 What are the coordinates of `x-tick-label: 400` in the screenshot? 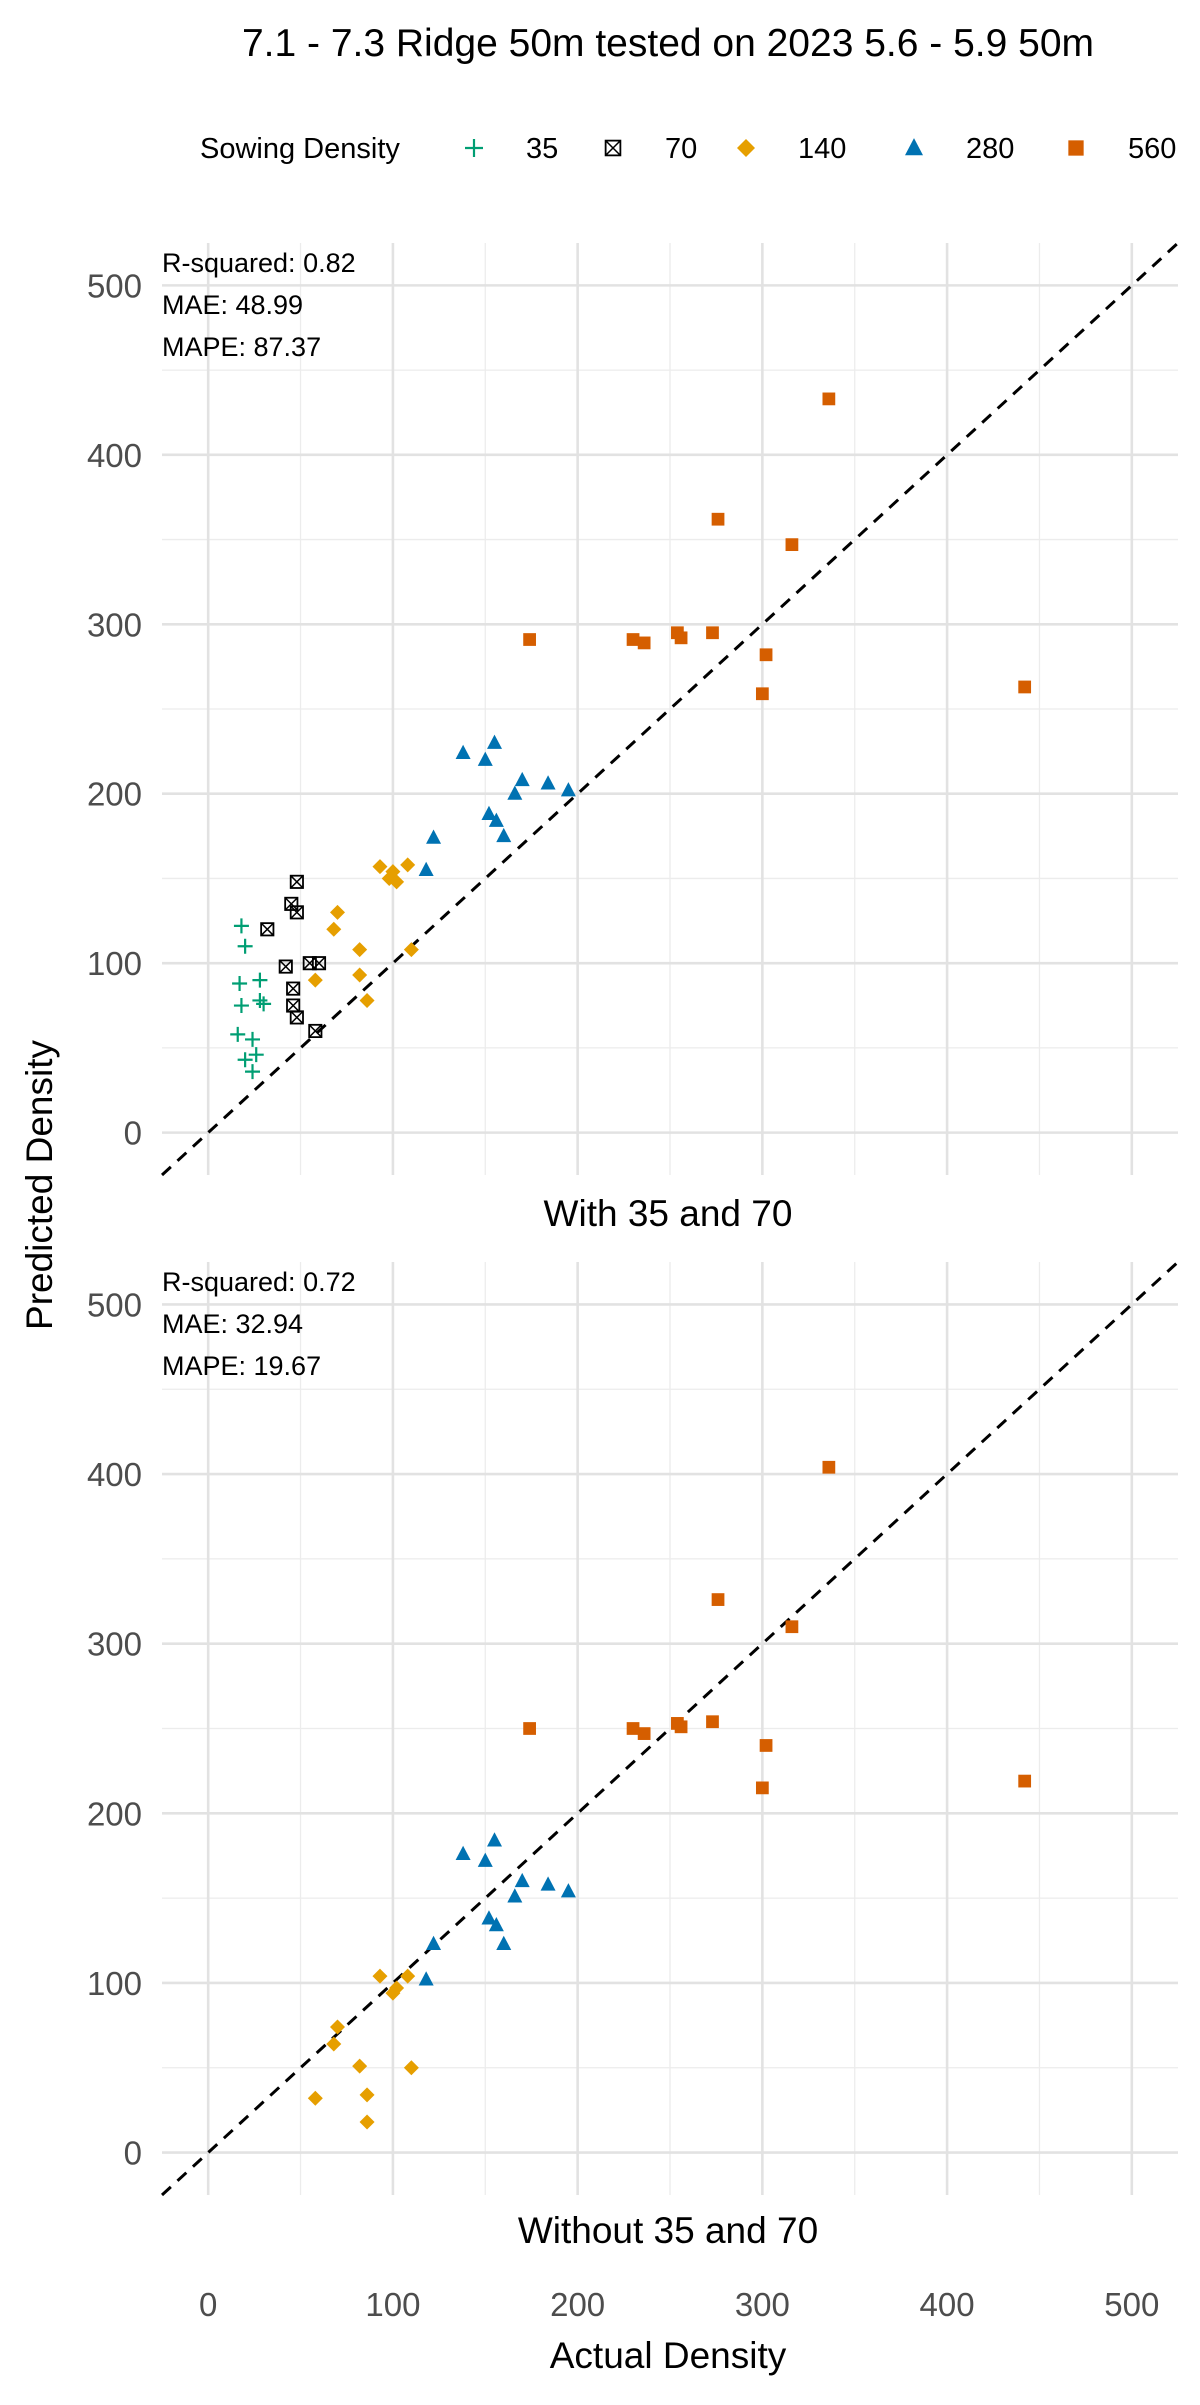 It's located at (947, 2304).